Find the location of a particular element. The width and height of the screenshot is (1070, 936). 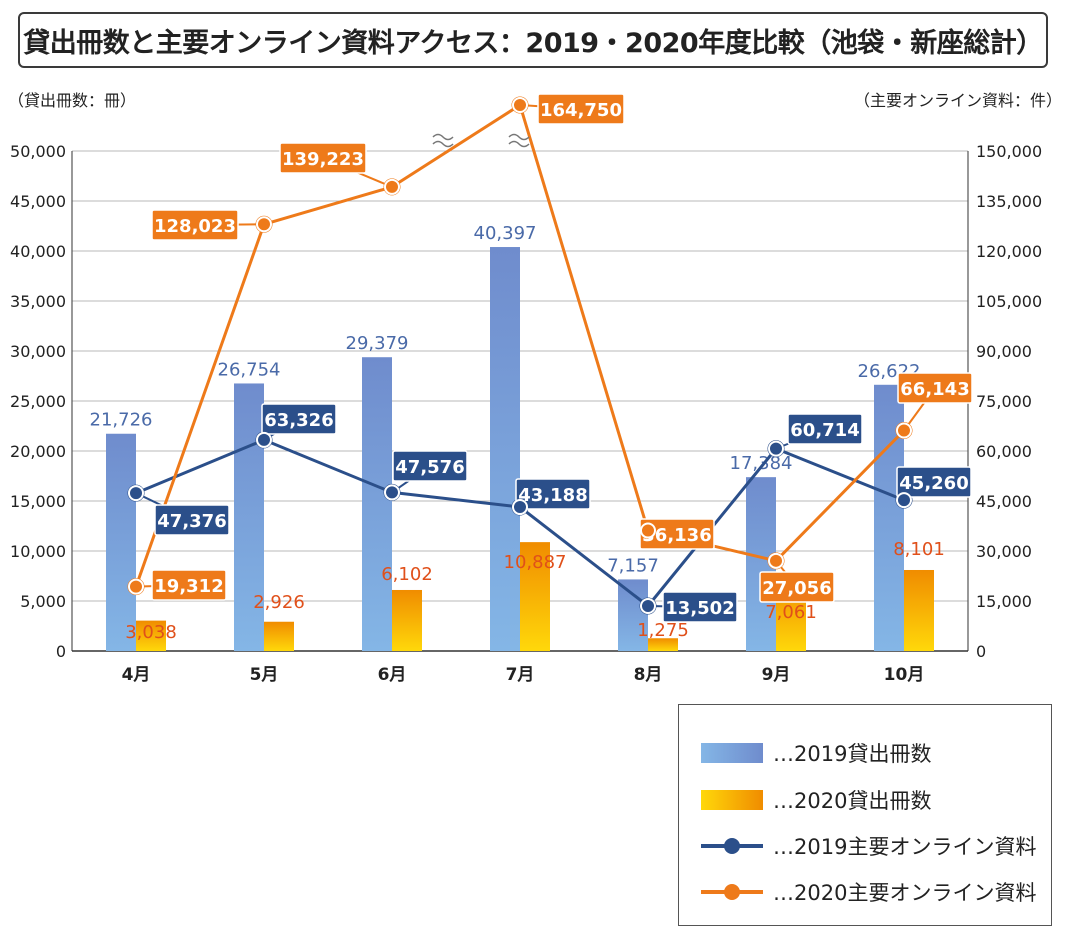

legend-swatch-bar-2019 is located at coordinates (732, 753).